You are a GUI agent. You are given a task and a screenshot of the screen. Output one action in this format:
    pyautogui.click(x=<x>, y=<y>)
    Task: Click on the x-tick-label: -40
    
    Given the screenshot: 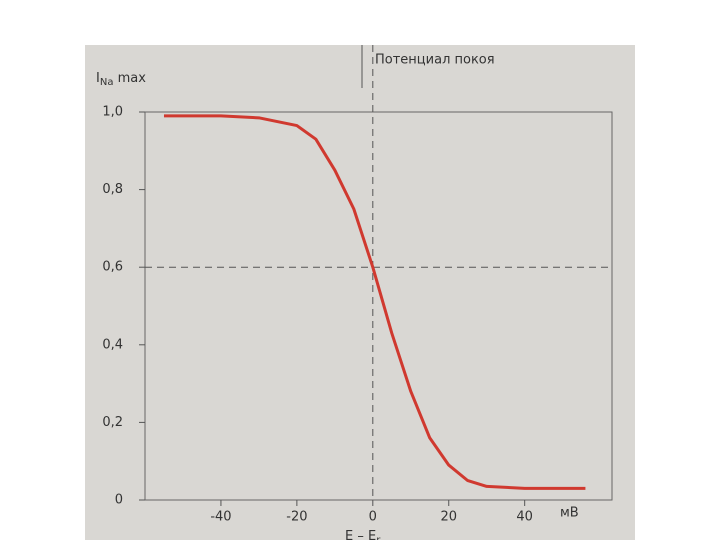 What is the action you would take?
    pyautogui.click(x=220, y=517)
    